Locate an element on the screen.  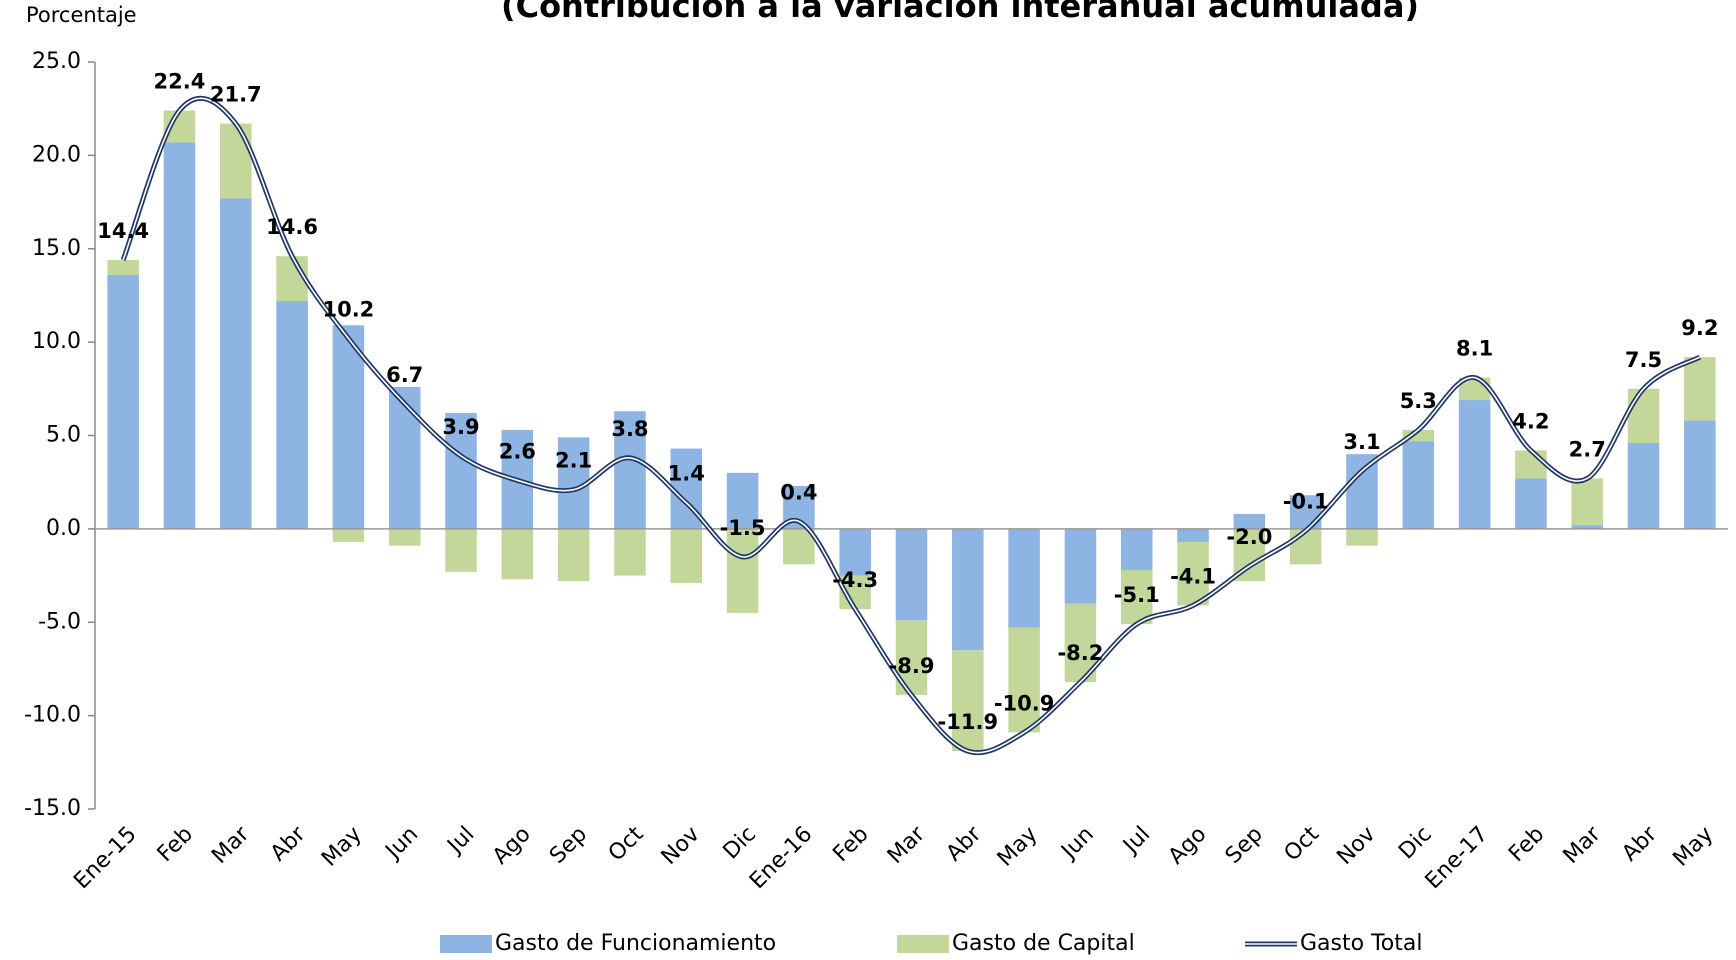
data-label: -1.5 is located at coordinates (743, 528).